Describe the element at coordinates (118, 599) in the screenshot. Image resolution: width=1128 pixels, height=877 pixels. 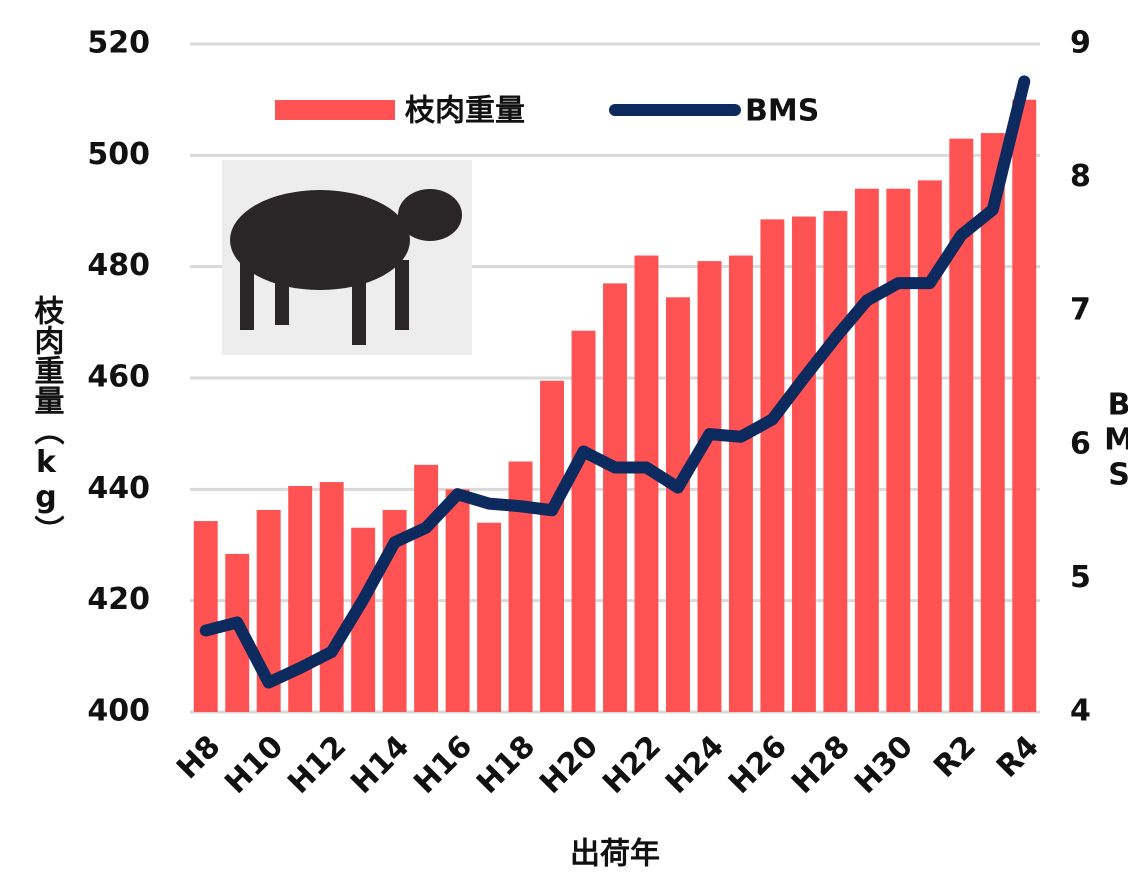
I see `y-tick-label: 420` at that location.